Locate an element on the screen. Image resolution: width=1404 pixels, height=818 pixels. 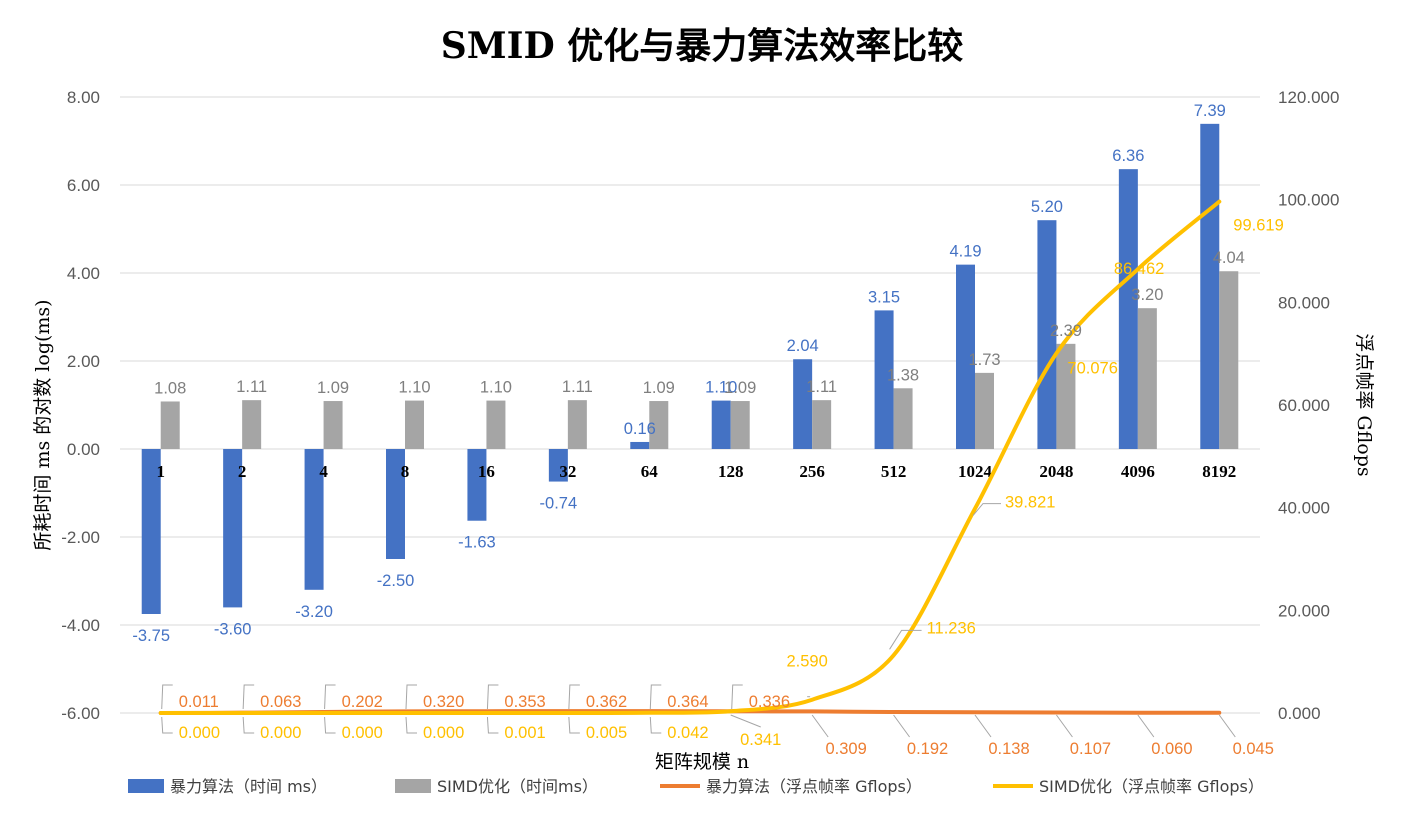
x-axis-title: 矩阵规模 n is located at coordinates (702, 762).